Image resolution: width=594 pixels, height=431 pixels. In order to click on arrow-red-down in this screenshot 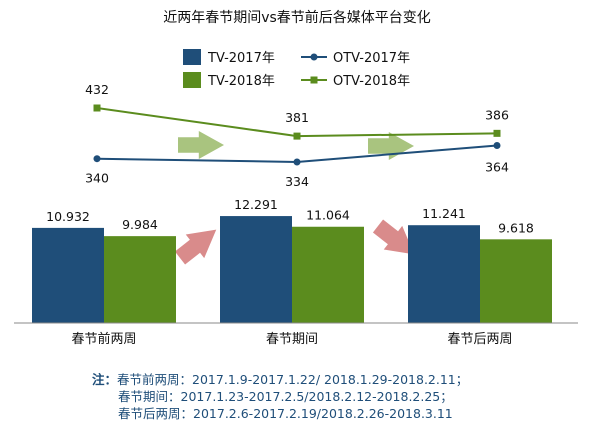, I will do `click(393, 237)`.